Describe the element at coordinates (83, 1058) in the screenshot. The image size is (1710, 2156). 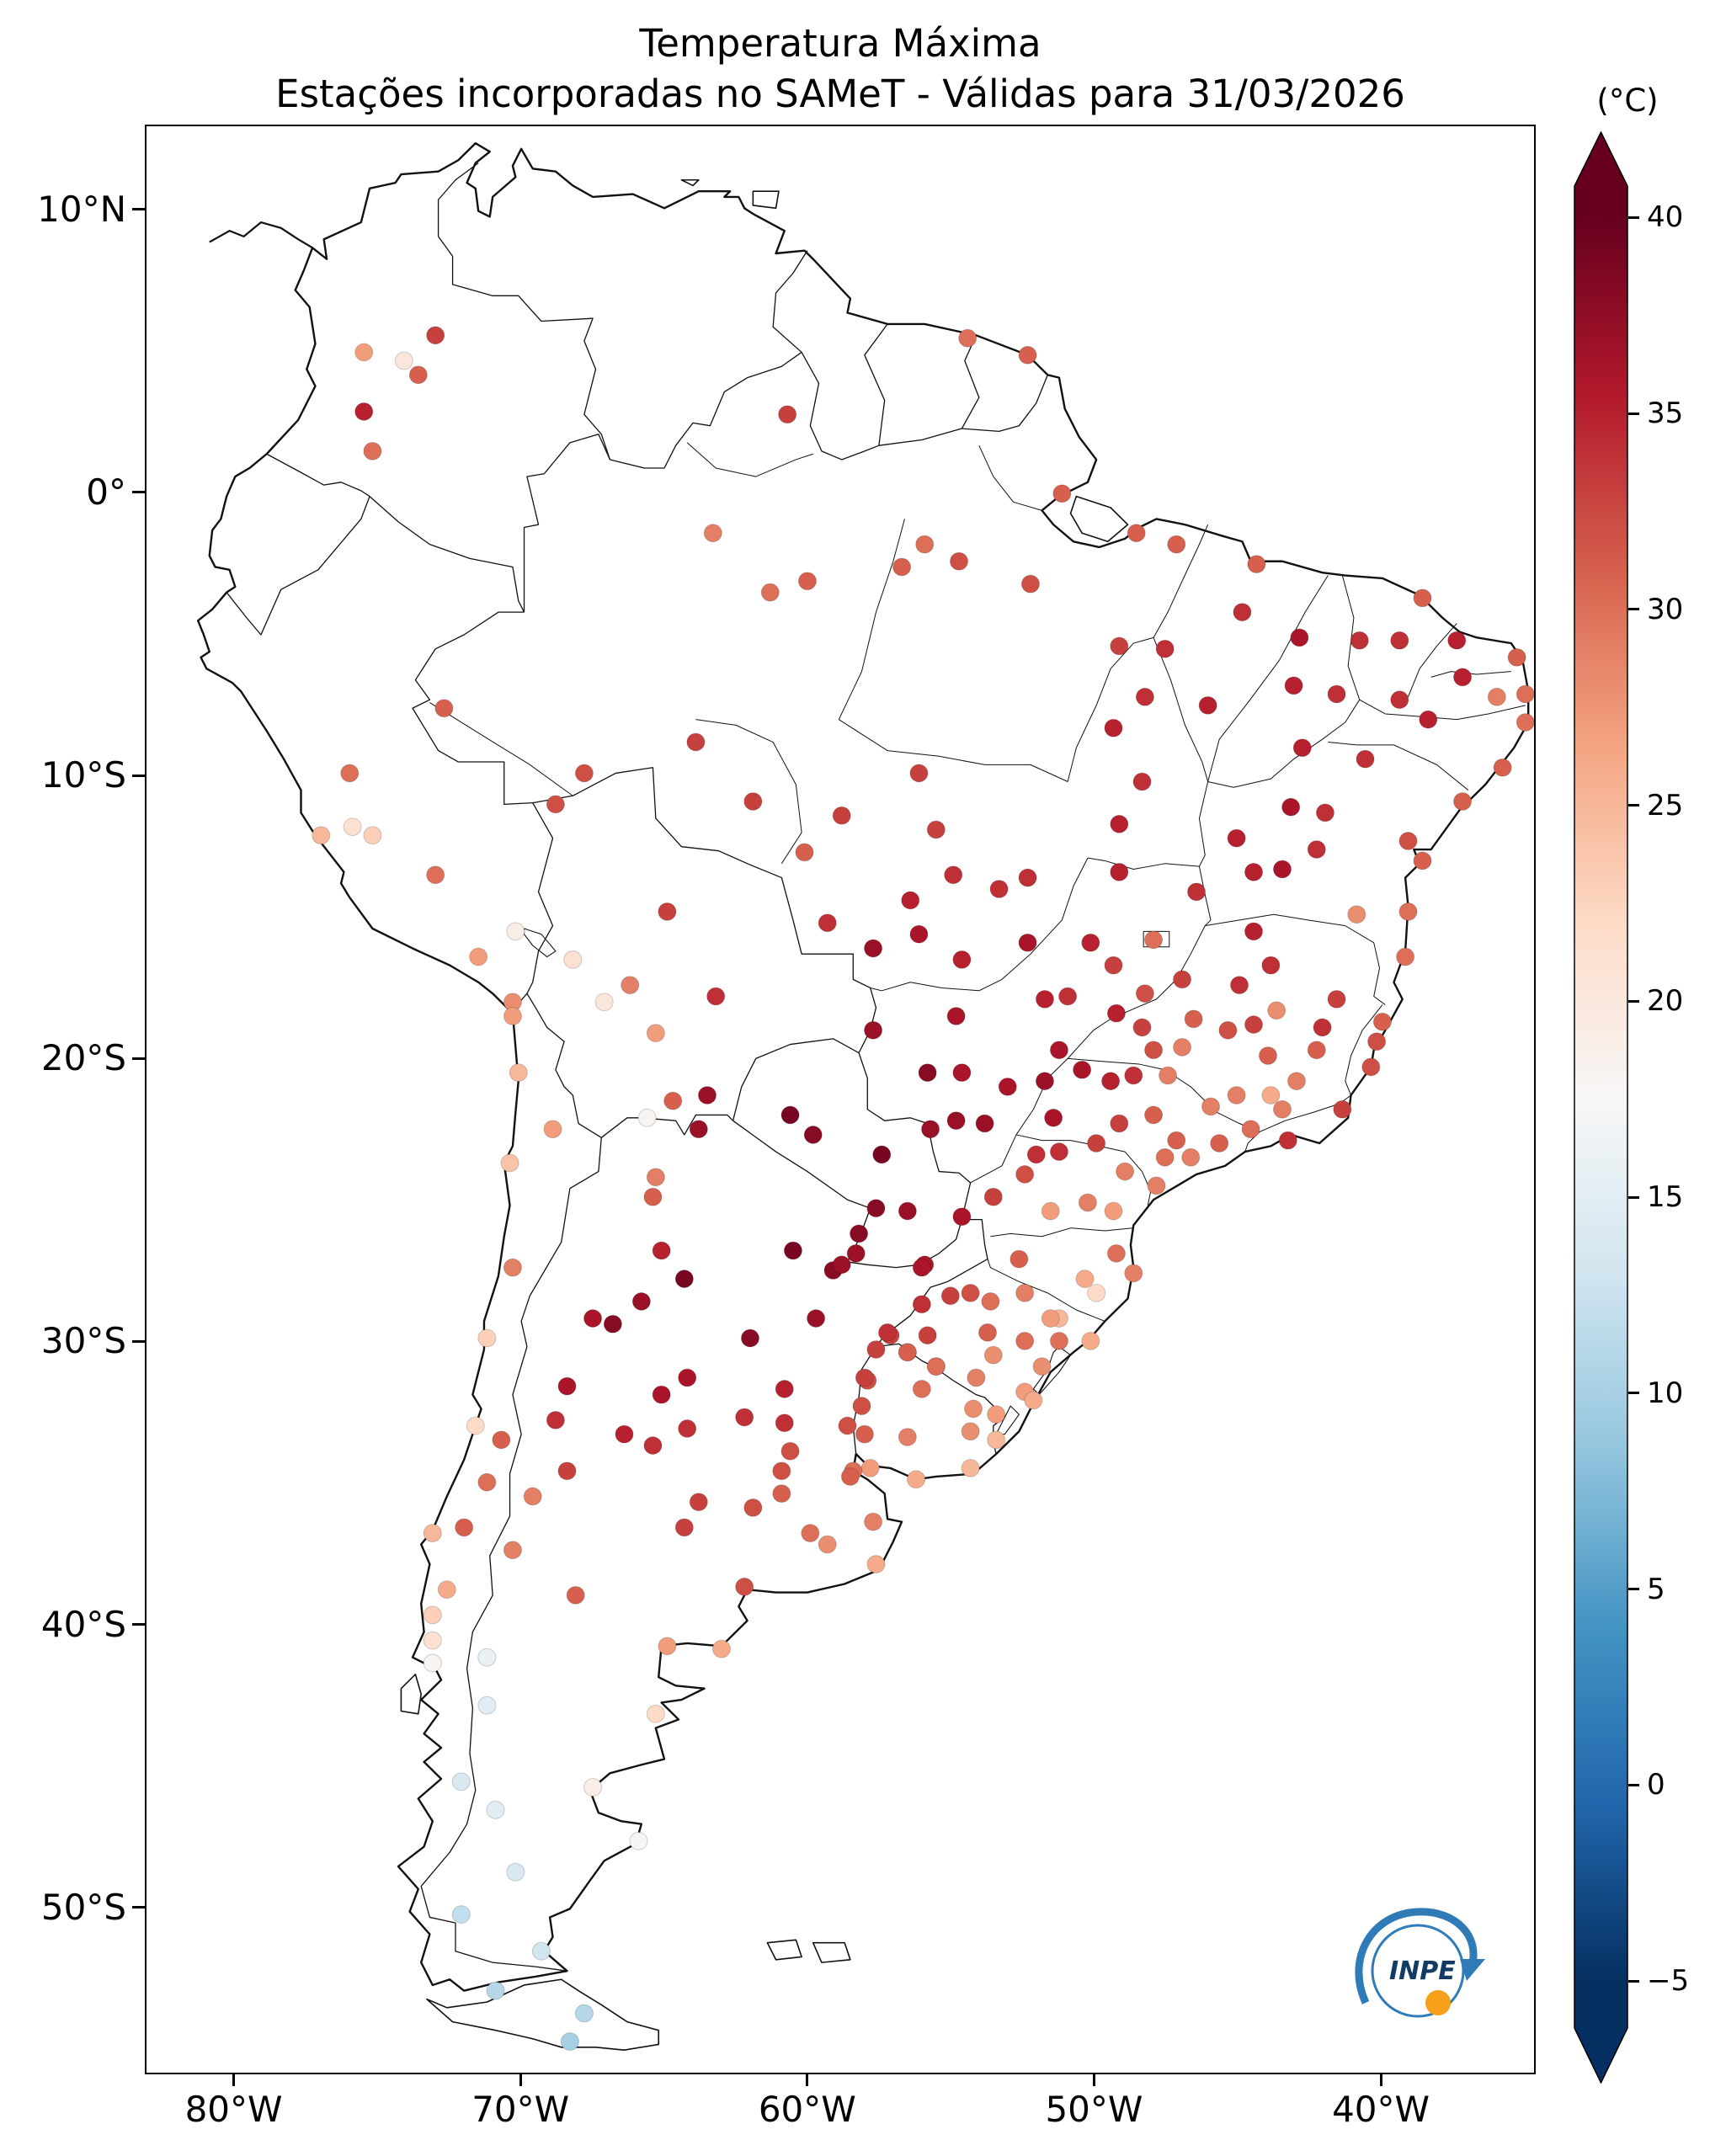
I see `y-tick-label: 20°S` at that location.